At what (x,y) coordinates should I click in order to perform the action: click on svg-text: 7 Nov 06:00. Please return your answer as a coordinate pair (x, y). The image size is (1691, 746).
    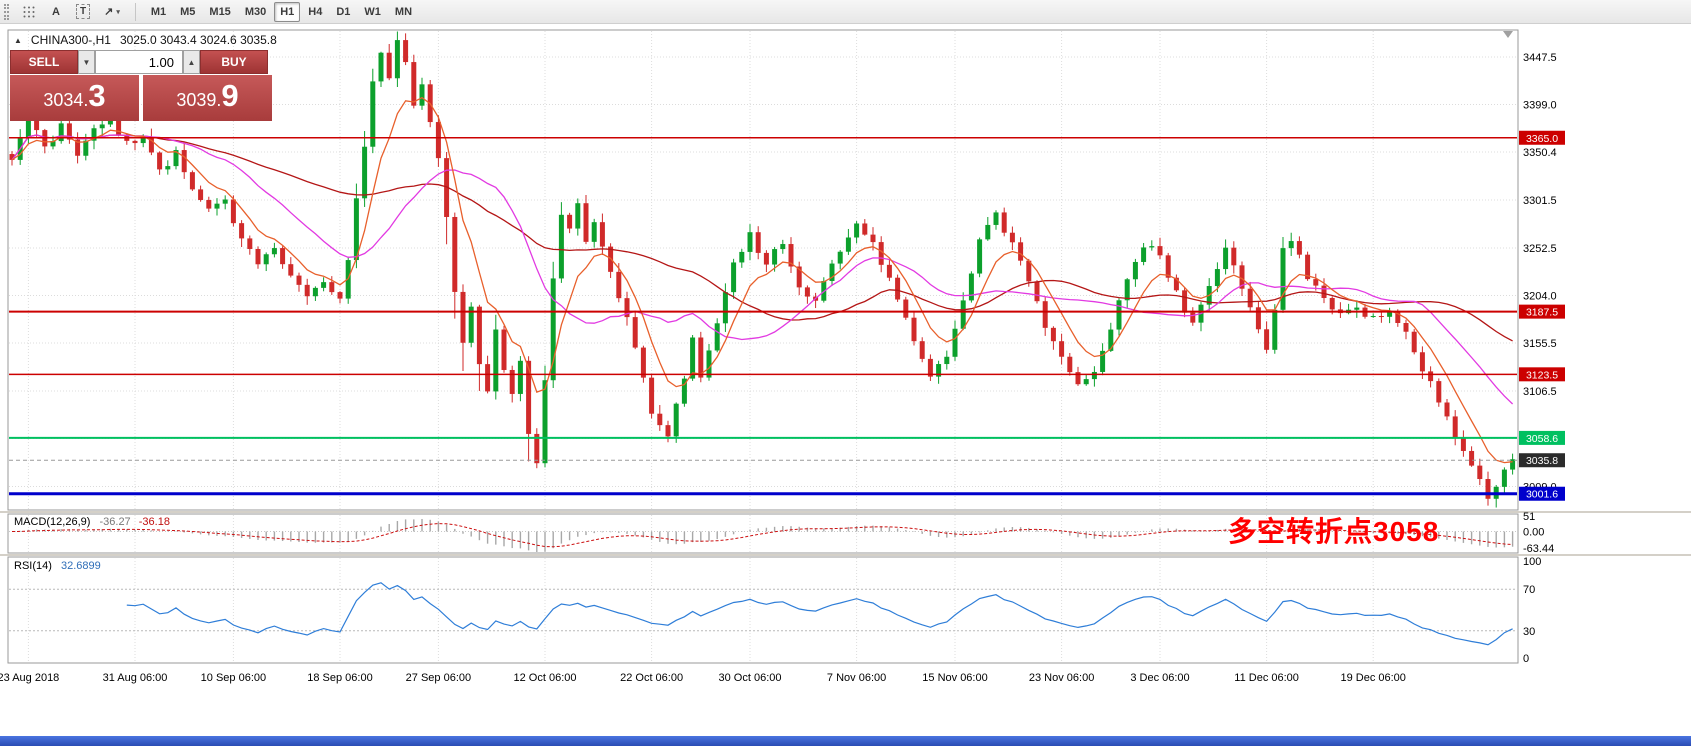
    Looking at the image, I should click on (856, 678).